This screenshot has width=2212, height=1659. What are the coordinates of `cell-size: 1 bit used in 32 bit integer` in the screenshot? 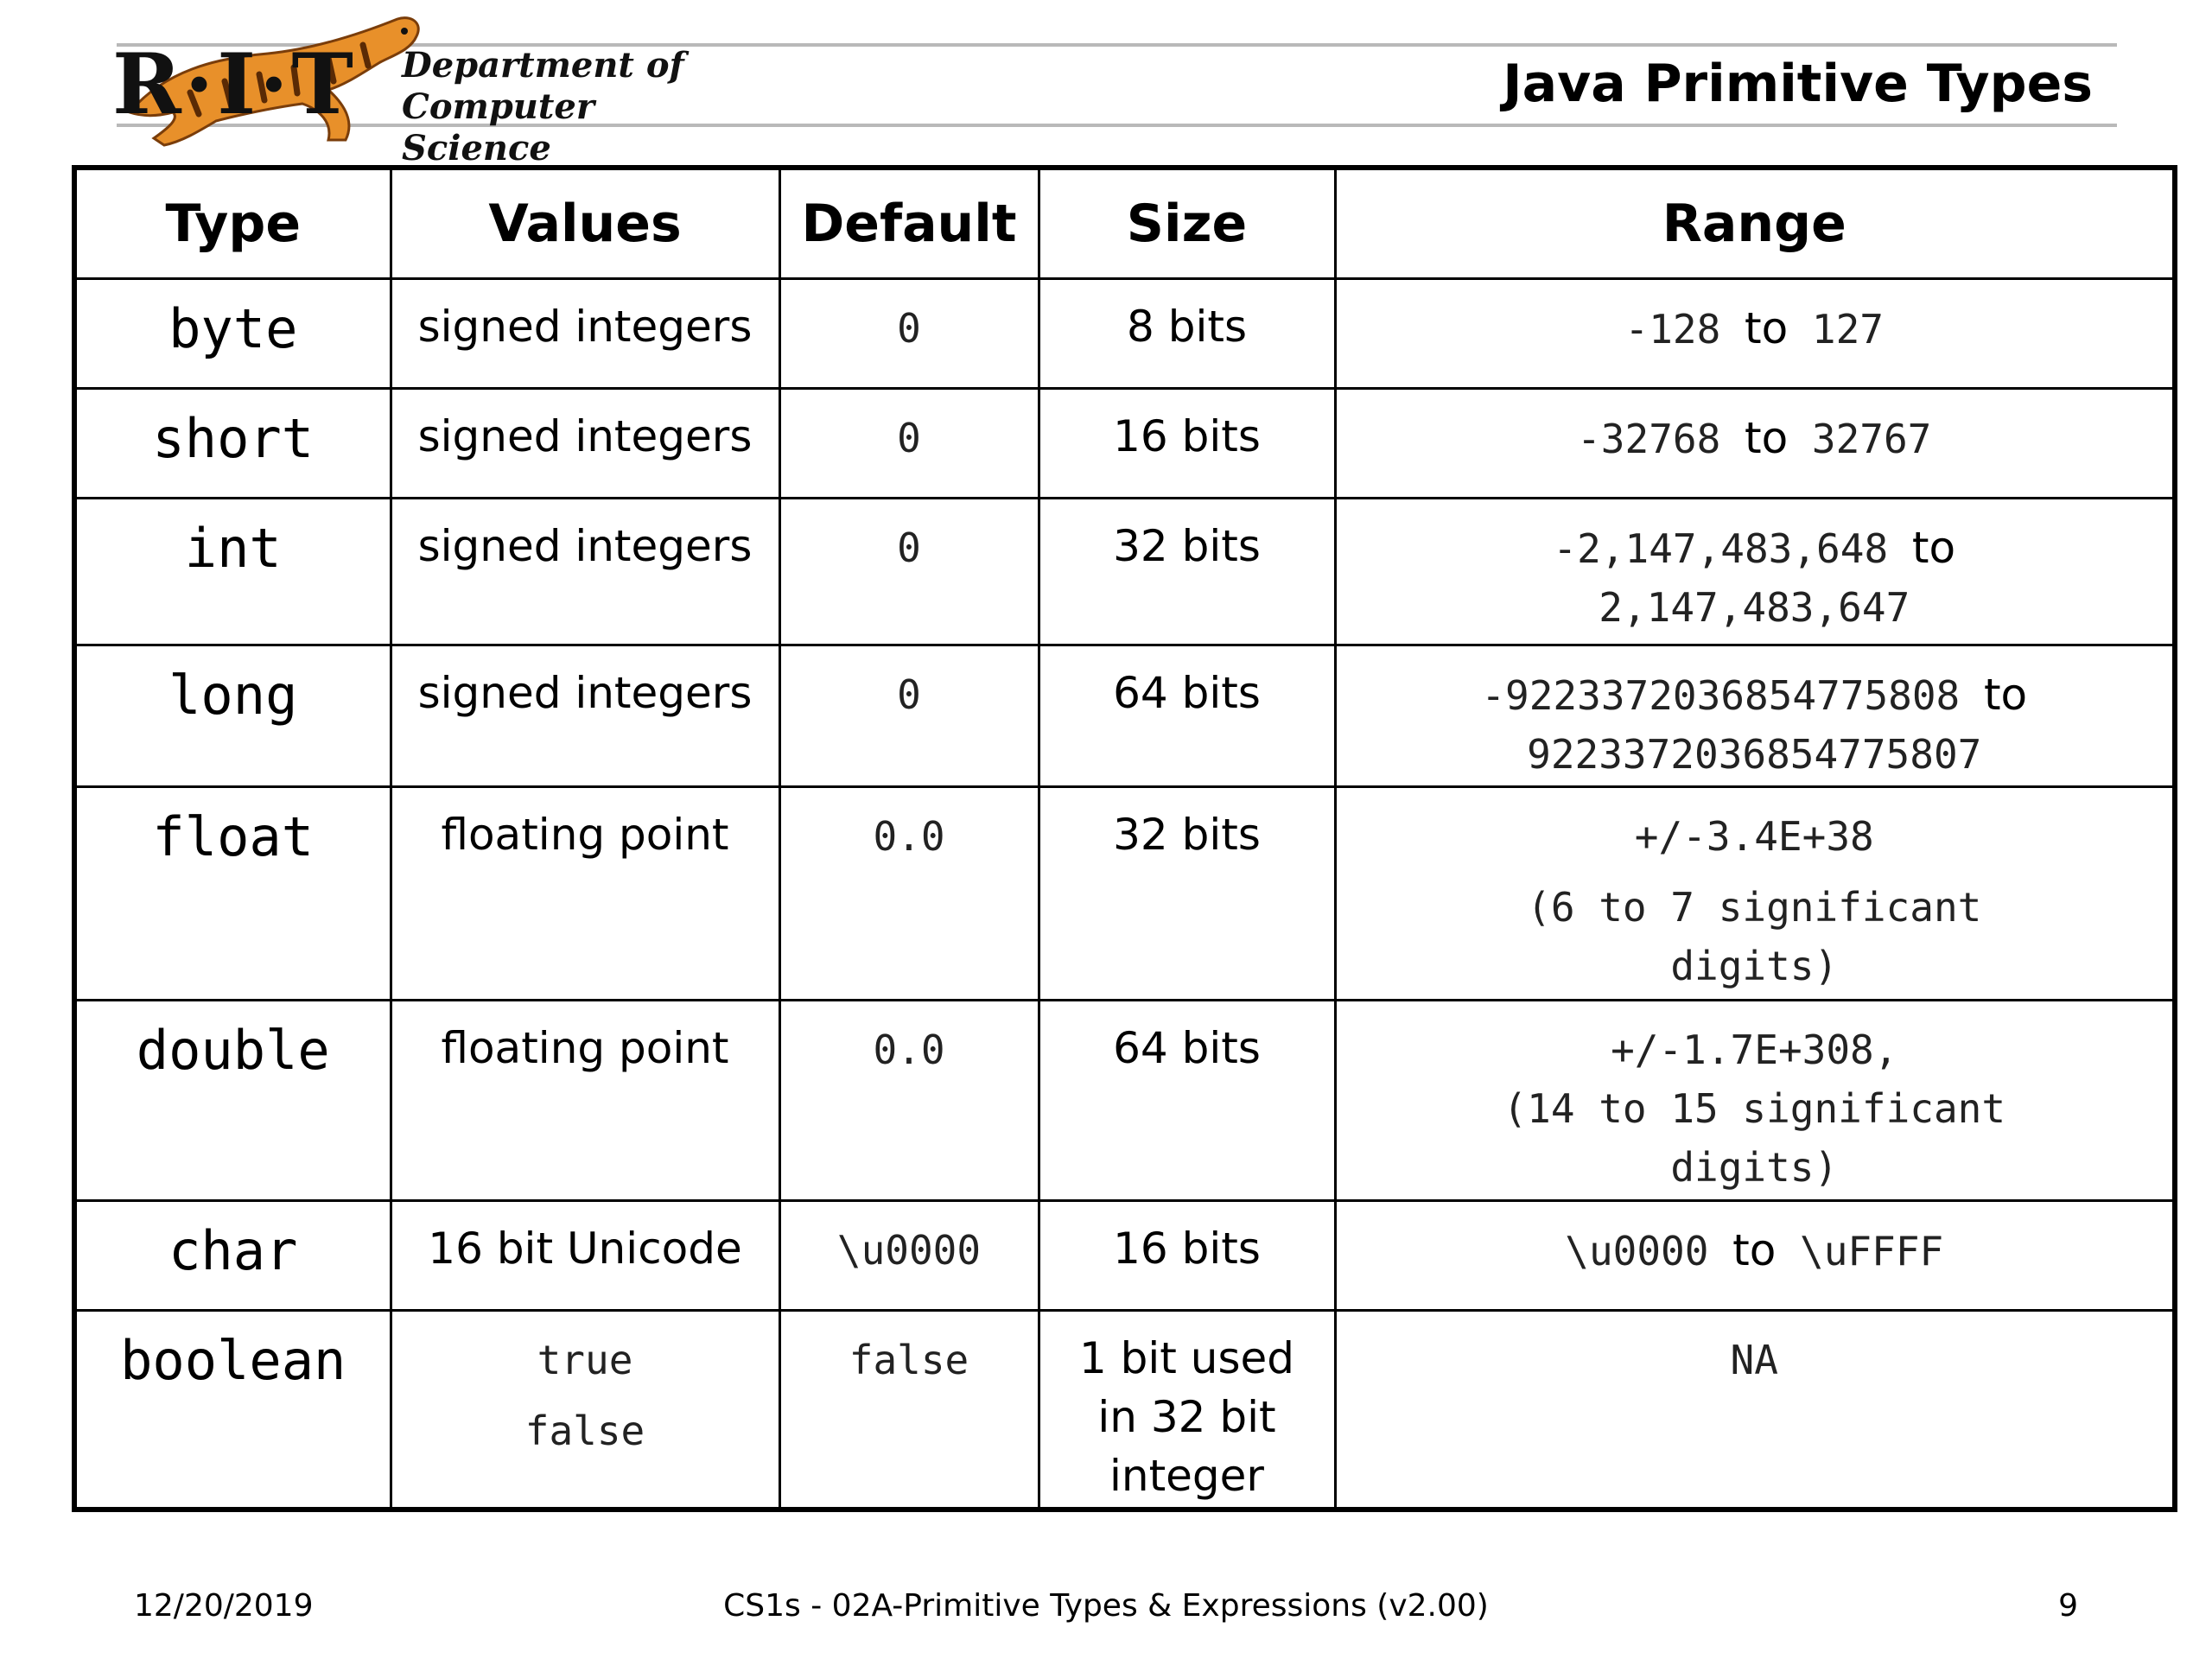 It's located at (1187, 1409).